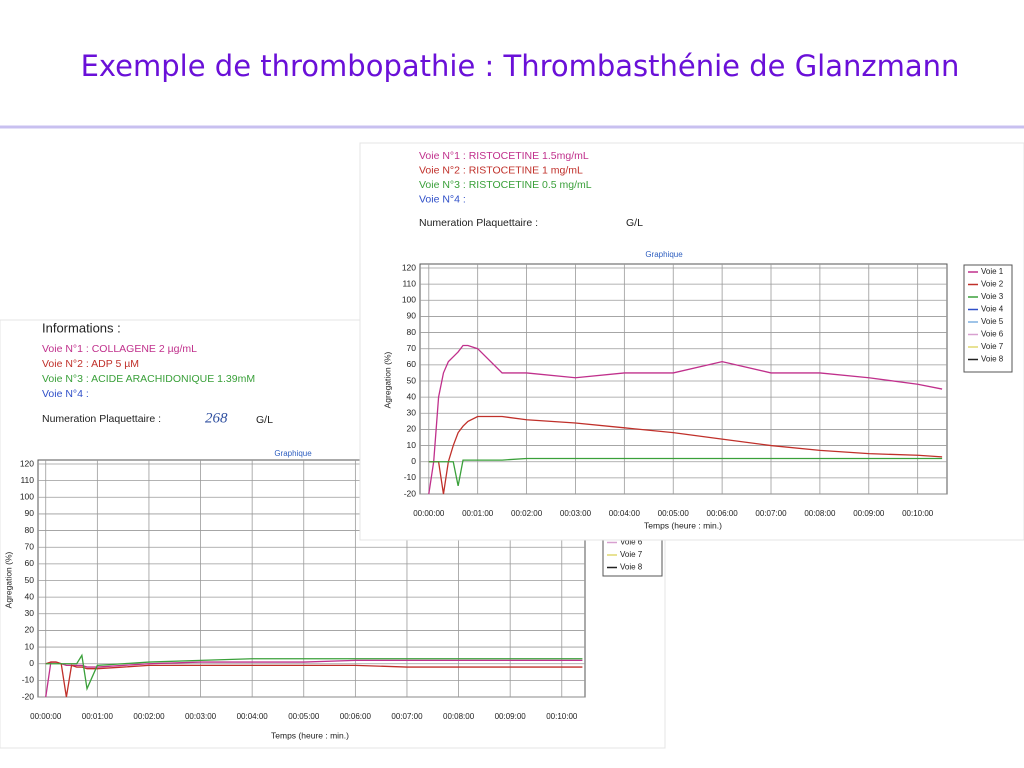  Describe the element at coordinates (81, 327) in the screenshot. I see `info-title: Informations :` at that location.